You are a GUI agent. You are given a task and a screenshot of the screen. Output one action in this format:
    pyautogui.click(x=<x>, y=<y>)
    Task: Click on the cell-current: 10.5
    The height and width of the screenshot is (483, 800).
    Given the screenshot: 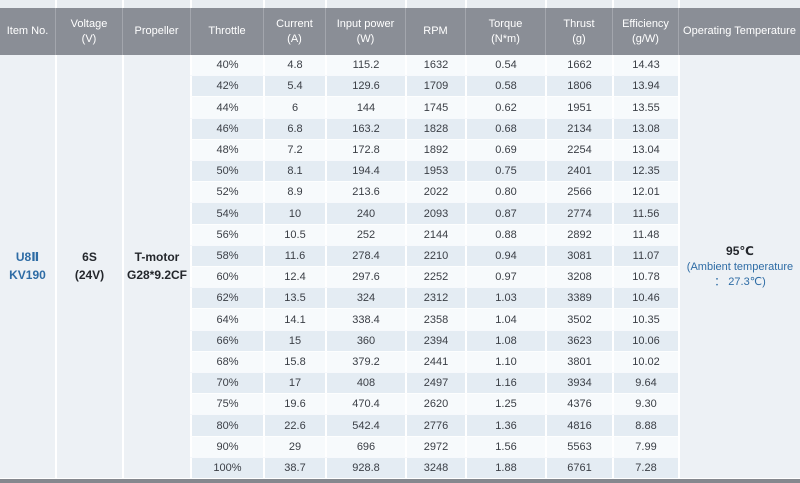 What is the action you would take?
    pyautogui.click(x=294, y=234)
    